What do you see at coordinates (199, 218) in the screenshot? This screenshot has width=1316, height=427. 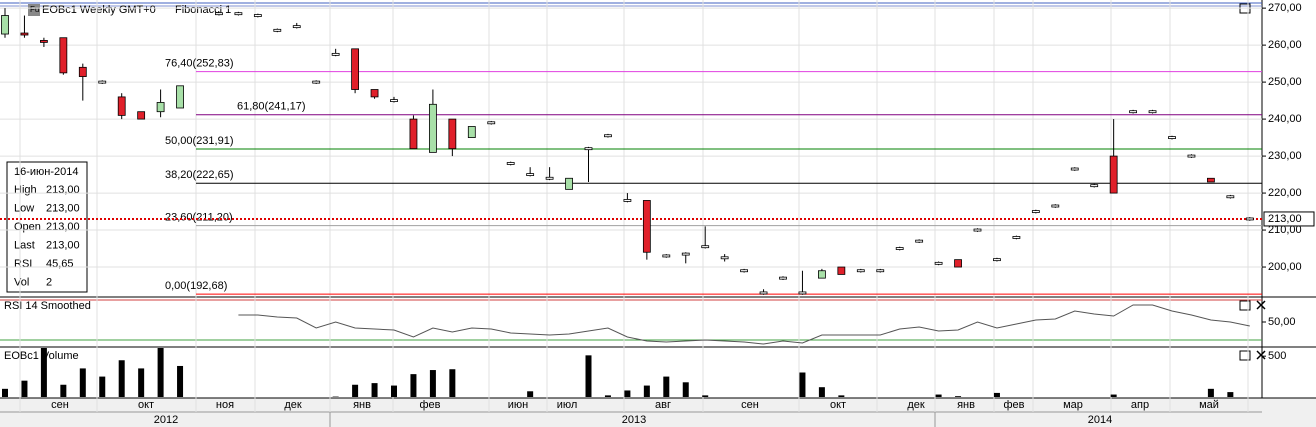 I see `fib-label: 23,60(211,20)` at bounding box center [199, 218].